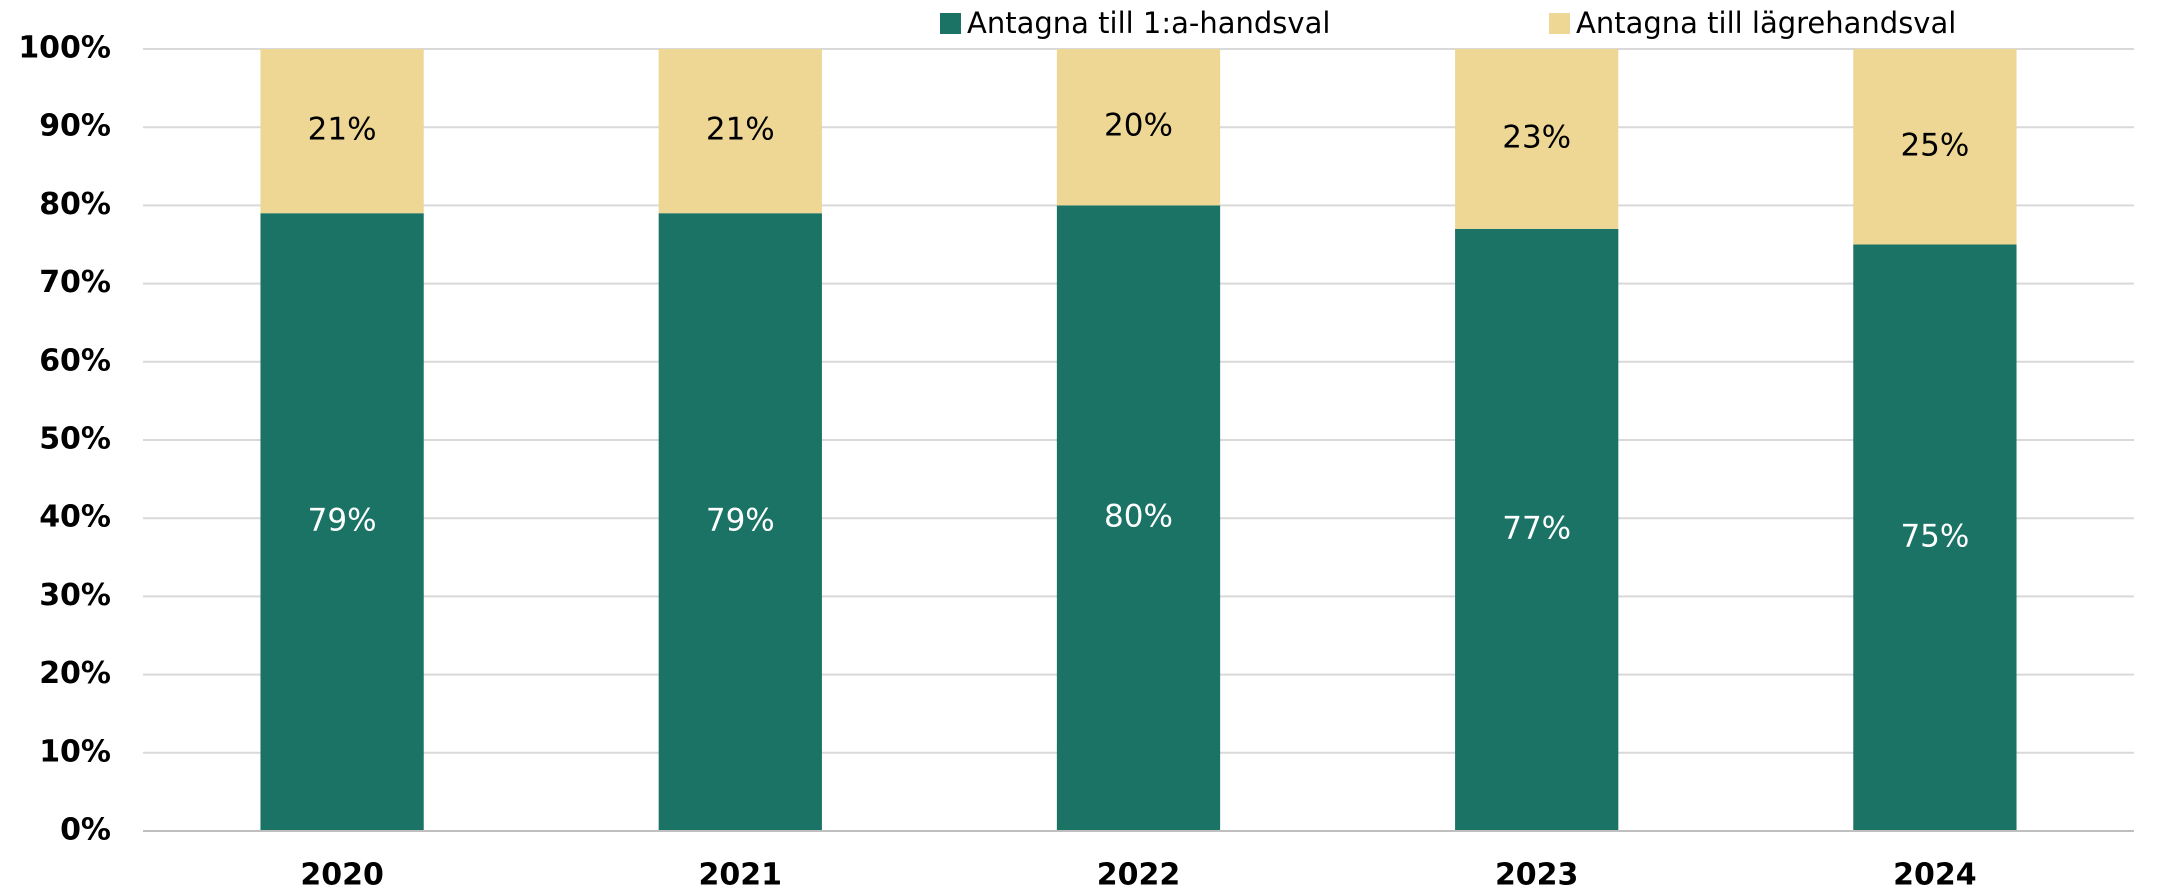  Describe the element at coordinates (1148, 23) in the screenshot. I see `legend-label: Antagna till 1:a-handsval` at that location.